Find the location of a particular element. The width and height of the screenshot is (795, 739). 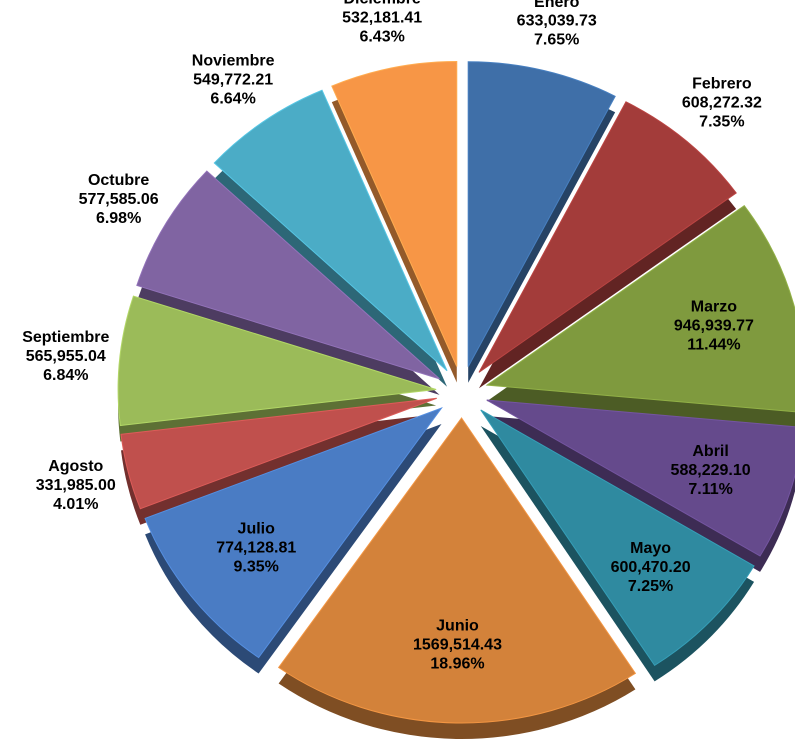

label-line: 588,229.10 is located at coordinates (711, 470).